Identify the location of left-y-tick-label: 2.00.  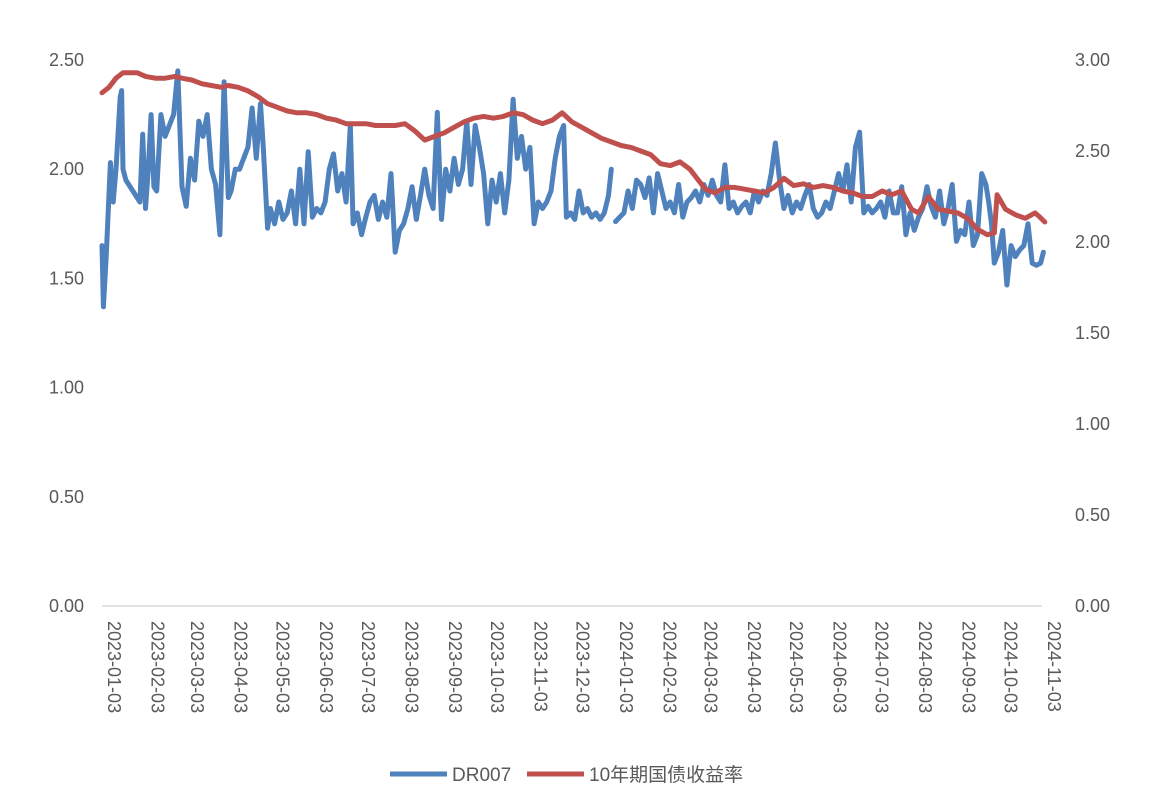
(66, 169).